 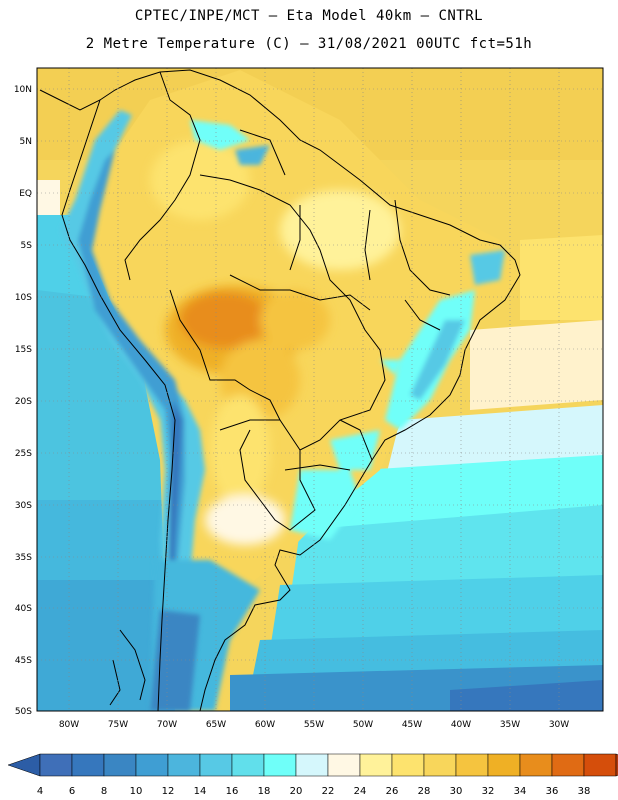 What do you see at coordinates (27, 246) in the screenshot?
I see `lat-label: 5S` at bounding box center [27, 246].